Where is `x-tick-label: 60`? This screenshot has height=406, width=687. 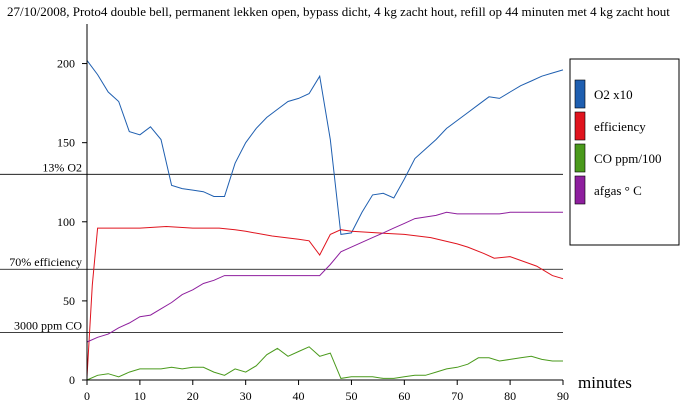 x-tick-label: 60 is located at coordinates (404, 396).